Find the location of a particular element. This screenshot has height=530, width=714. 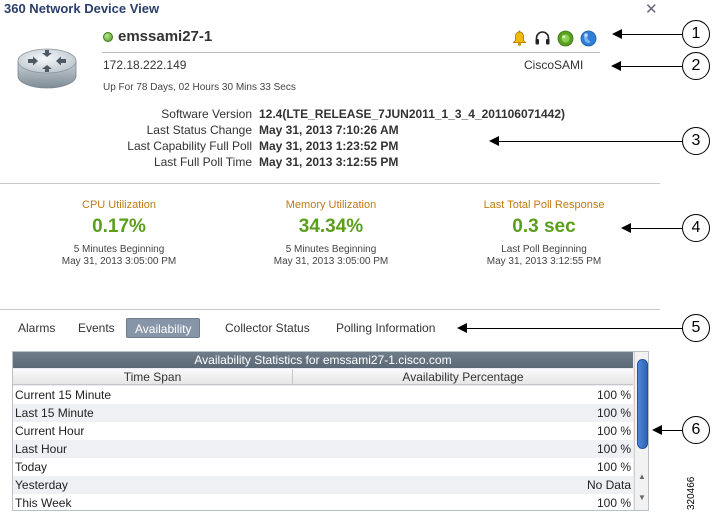

tab-availability: Availability is located at coordinates (163, 328).